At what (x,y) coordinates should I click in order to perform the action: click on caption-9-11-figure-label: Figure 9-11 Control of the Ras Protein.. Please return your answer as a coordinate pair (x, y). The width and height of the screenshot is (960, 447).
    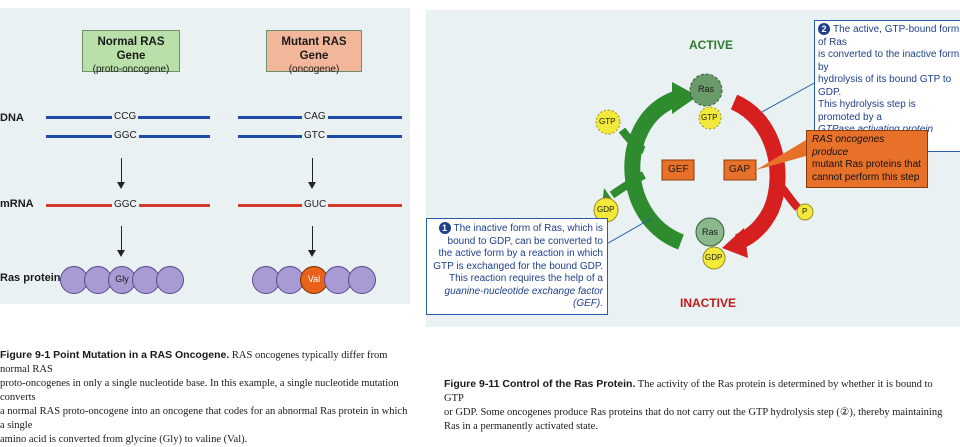
    Looking at the image, I should click on (540, 384).